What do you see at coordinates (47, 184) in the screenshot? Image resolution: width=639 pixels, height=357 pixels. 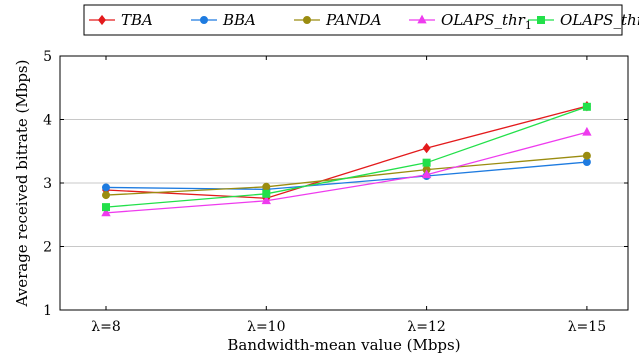 I see `y-tick-label: 3` at bounding box center [47, 184].